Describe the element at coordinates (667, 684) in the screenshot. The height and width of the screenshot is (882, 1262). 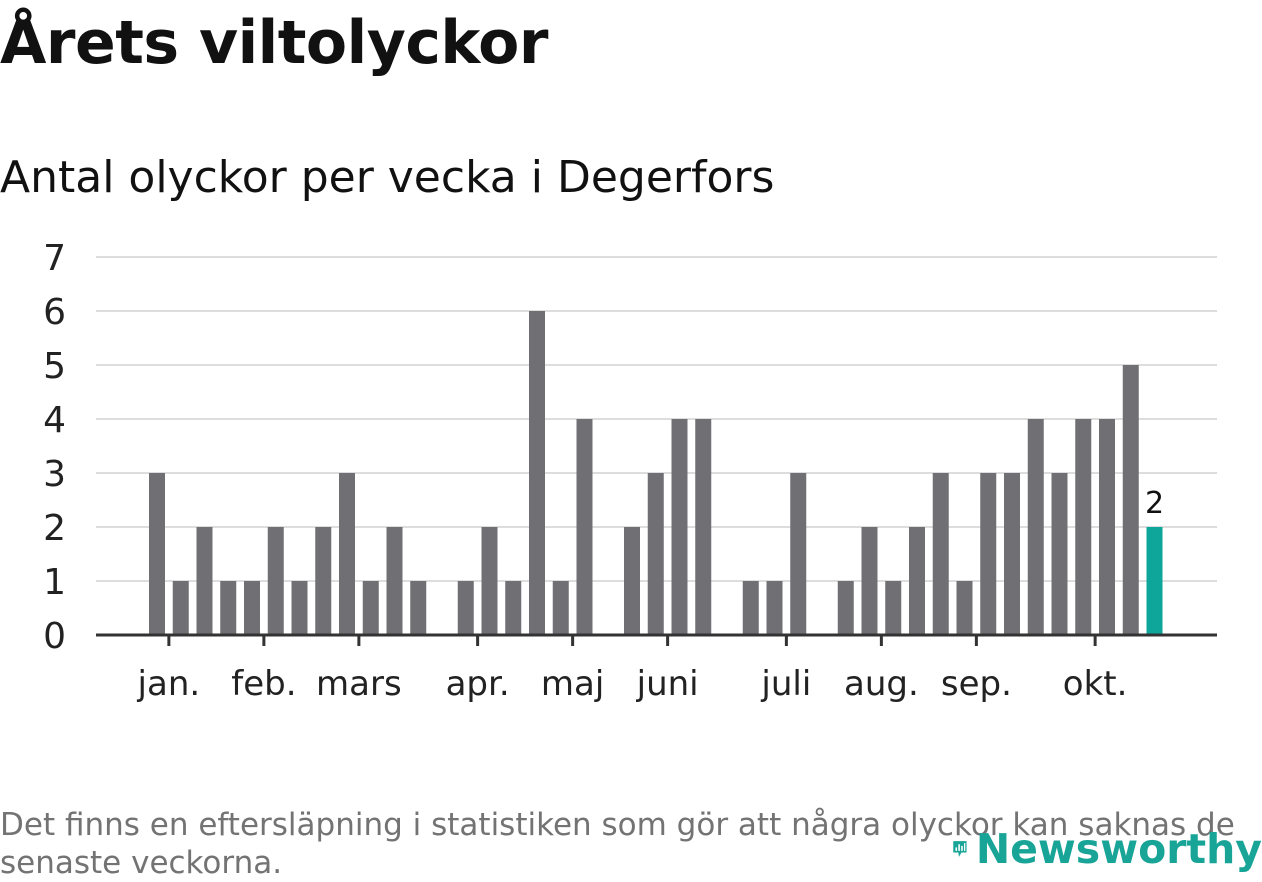
I see `x-tick-label: juni` at that location.